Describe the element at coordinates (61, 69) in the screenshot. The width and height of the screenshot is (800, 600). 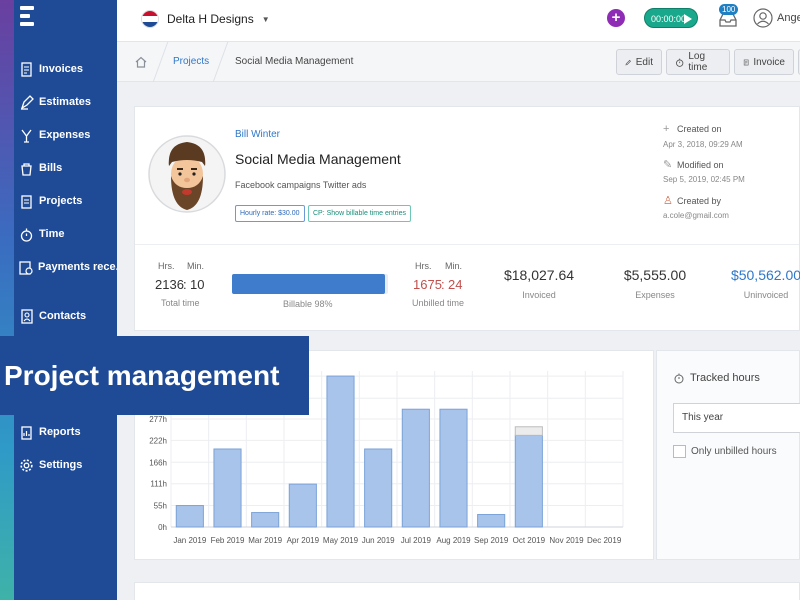
I see `sidebar-item-label: Invoices` at that location.